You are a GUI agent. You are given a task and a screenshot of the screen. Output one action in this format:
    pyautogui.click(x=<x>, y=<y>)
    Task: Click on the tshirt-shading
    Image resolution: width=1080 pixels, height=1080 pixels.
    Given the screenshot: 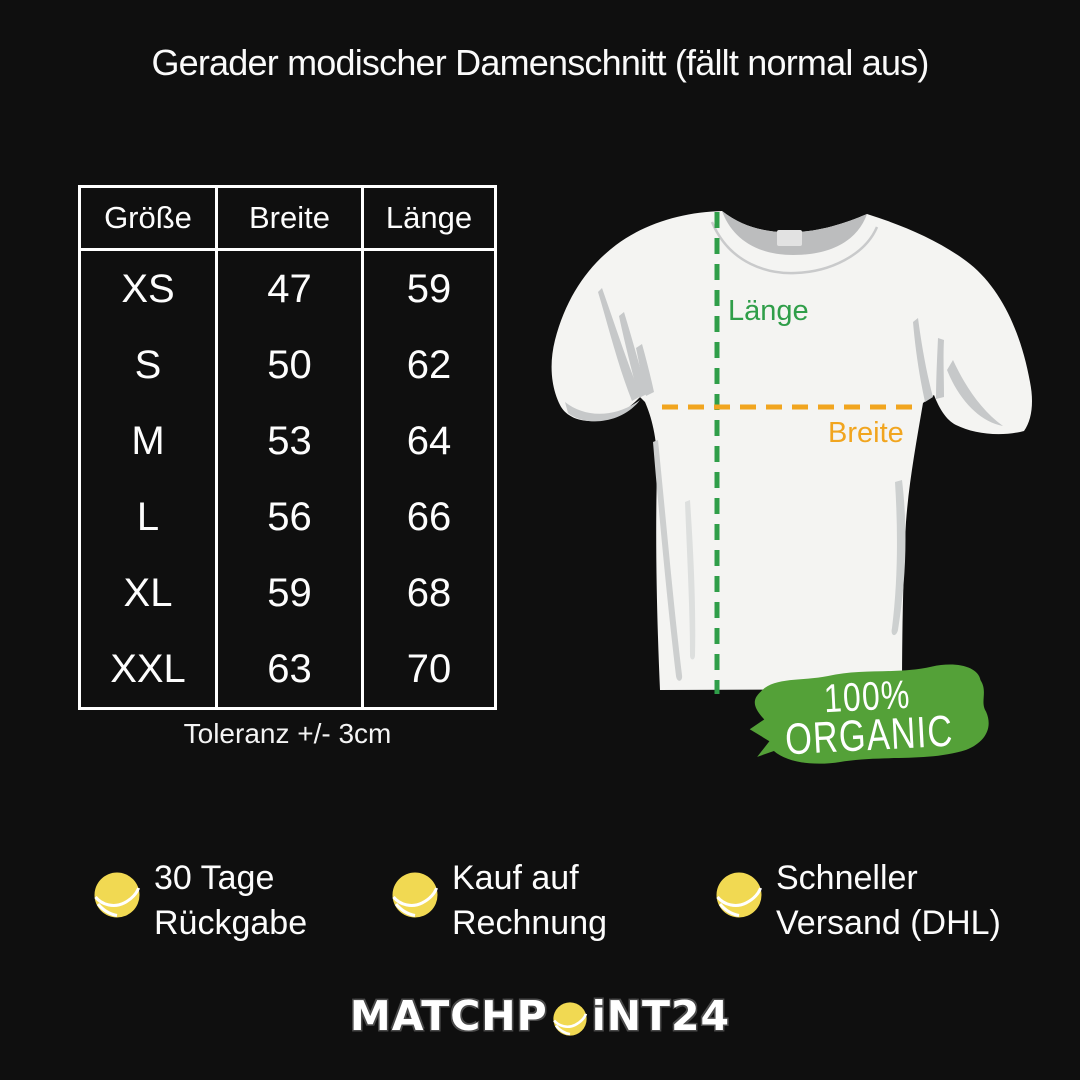 What is the action you would take?
    pyautogui.click(x=784, y=484)
    